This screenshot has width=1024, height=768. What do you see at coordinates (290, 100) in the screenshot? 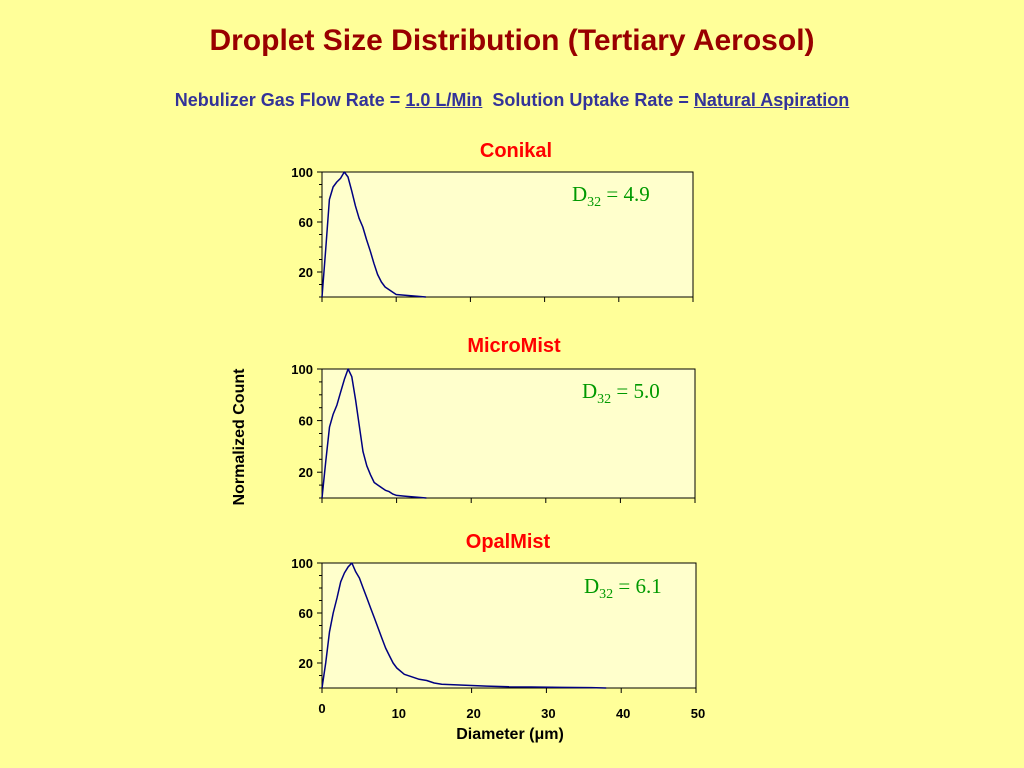
I see `flow-rate-label: Nebulizer Gas Flow Rate =` at bounding box center [290, 100].